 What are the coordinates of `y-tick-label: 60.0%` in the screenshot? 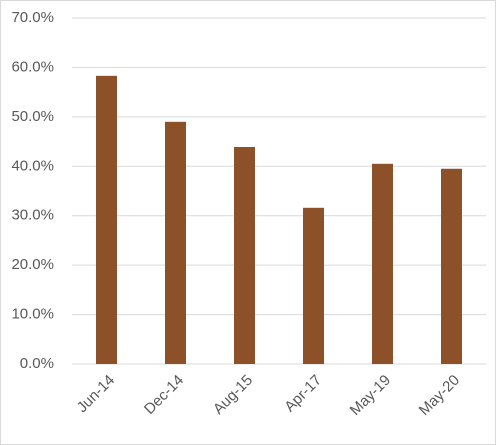 It's located at (32, 66).